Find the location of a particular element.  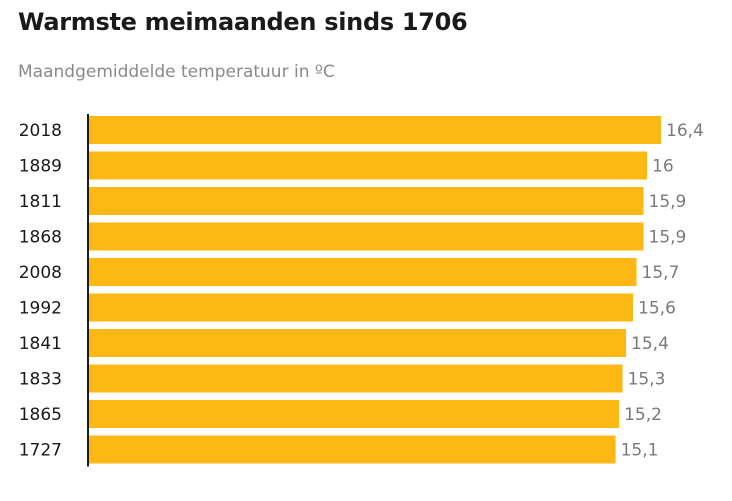

category-label-1992: 1992 is located at coordinates (40, 309).